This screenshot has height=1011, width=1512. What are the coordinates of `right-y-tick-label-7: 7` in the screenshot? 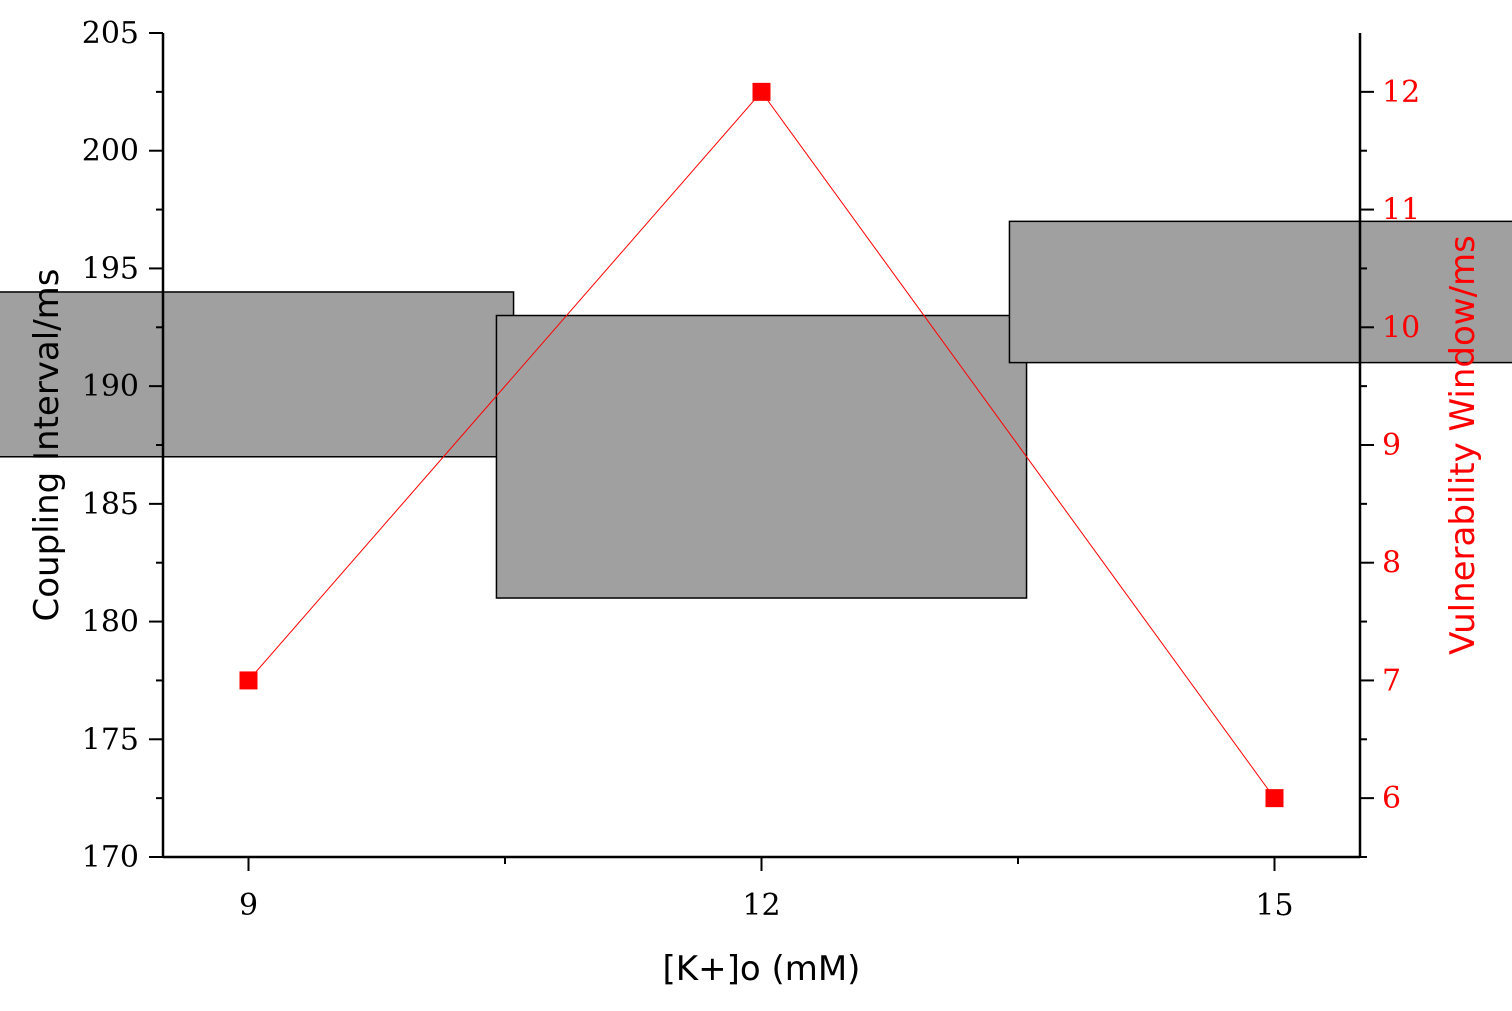 It's located at (1391, 680).